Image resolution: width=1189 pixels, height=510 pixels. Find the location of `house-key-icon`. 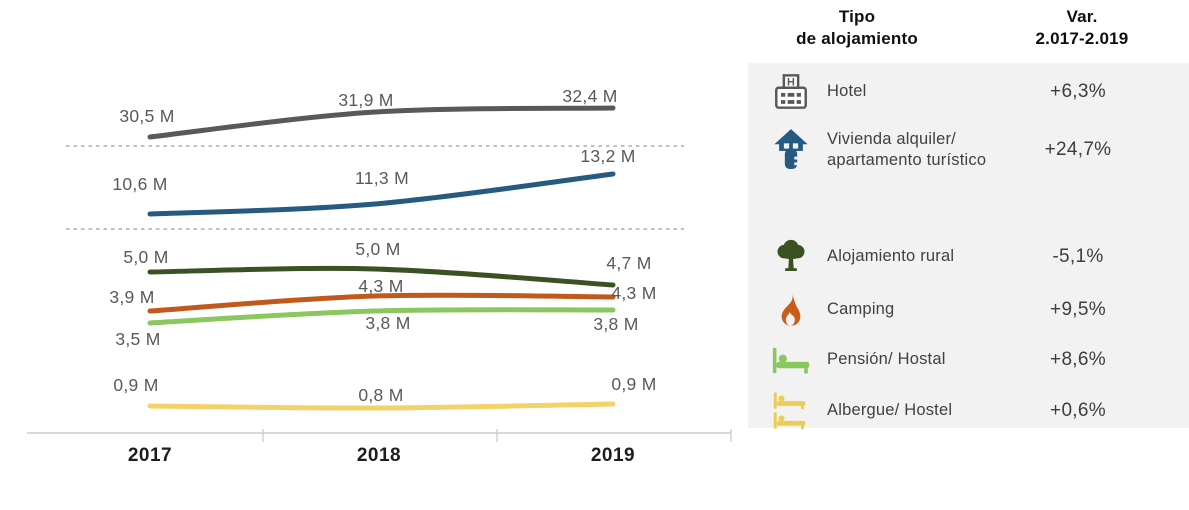

house-key-icon is located at coordinates (791, 150).